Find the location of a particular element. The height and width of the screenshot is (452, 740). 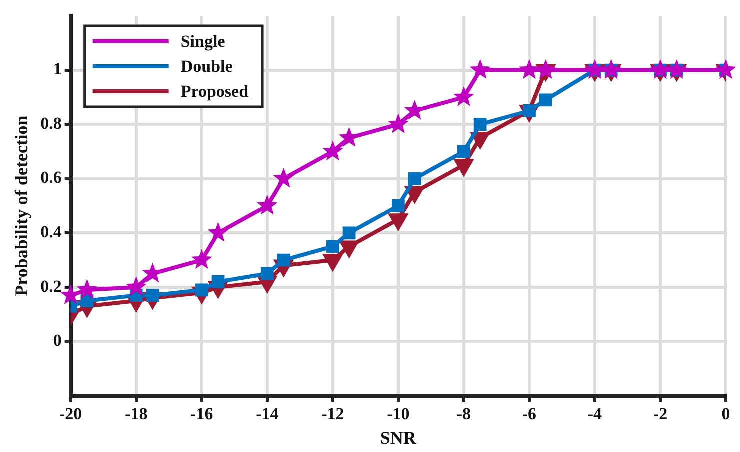

y-tick-label: 0.6 is located at coordinates (51, 178).